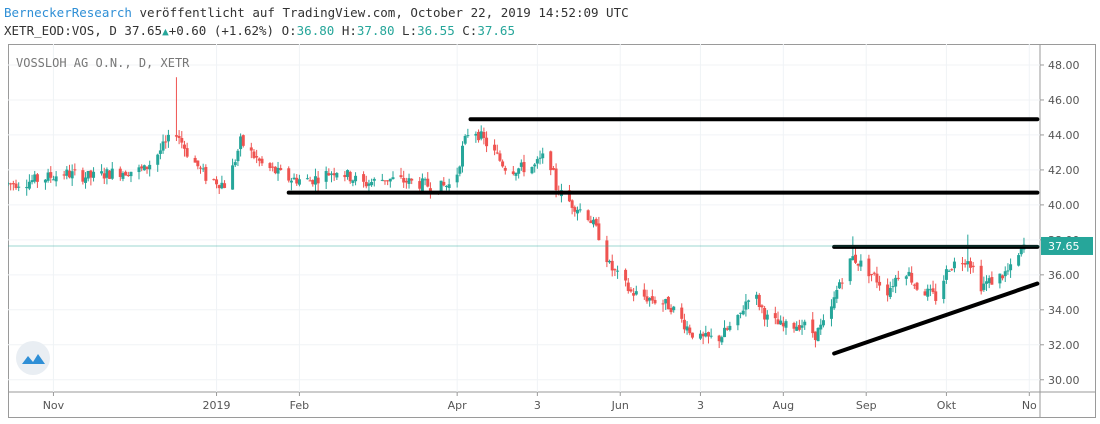  I want to click on time-tick-label: Jun, so click(620, 405).